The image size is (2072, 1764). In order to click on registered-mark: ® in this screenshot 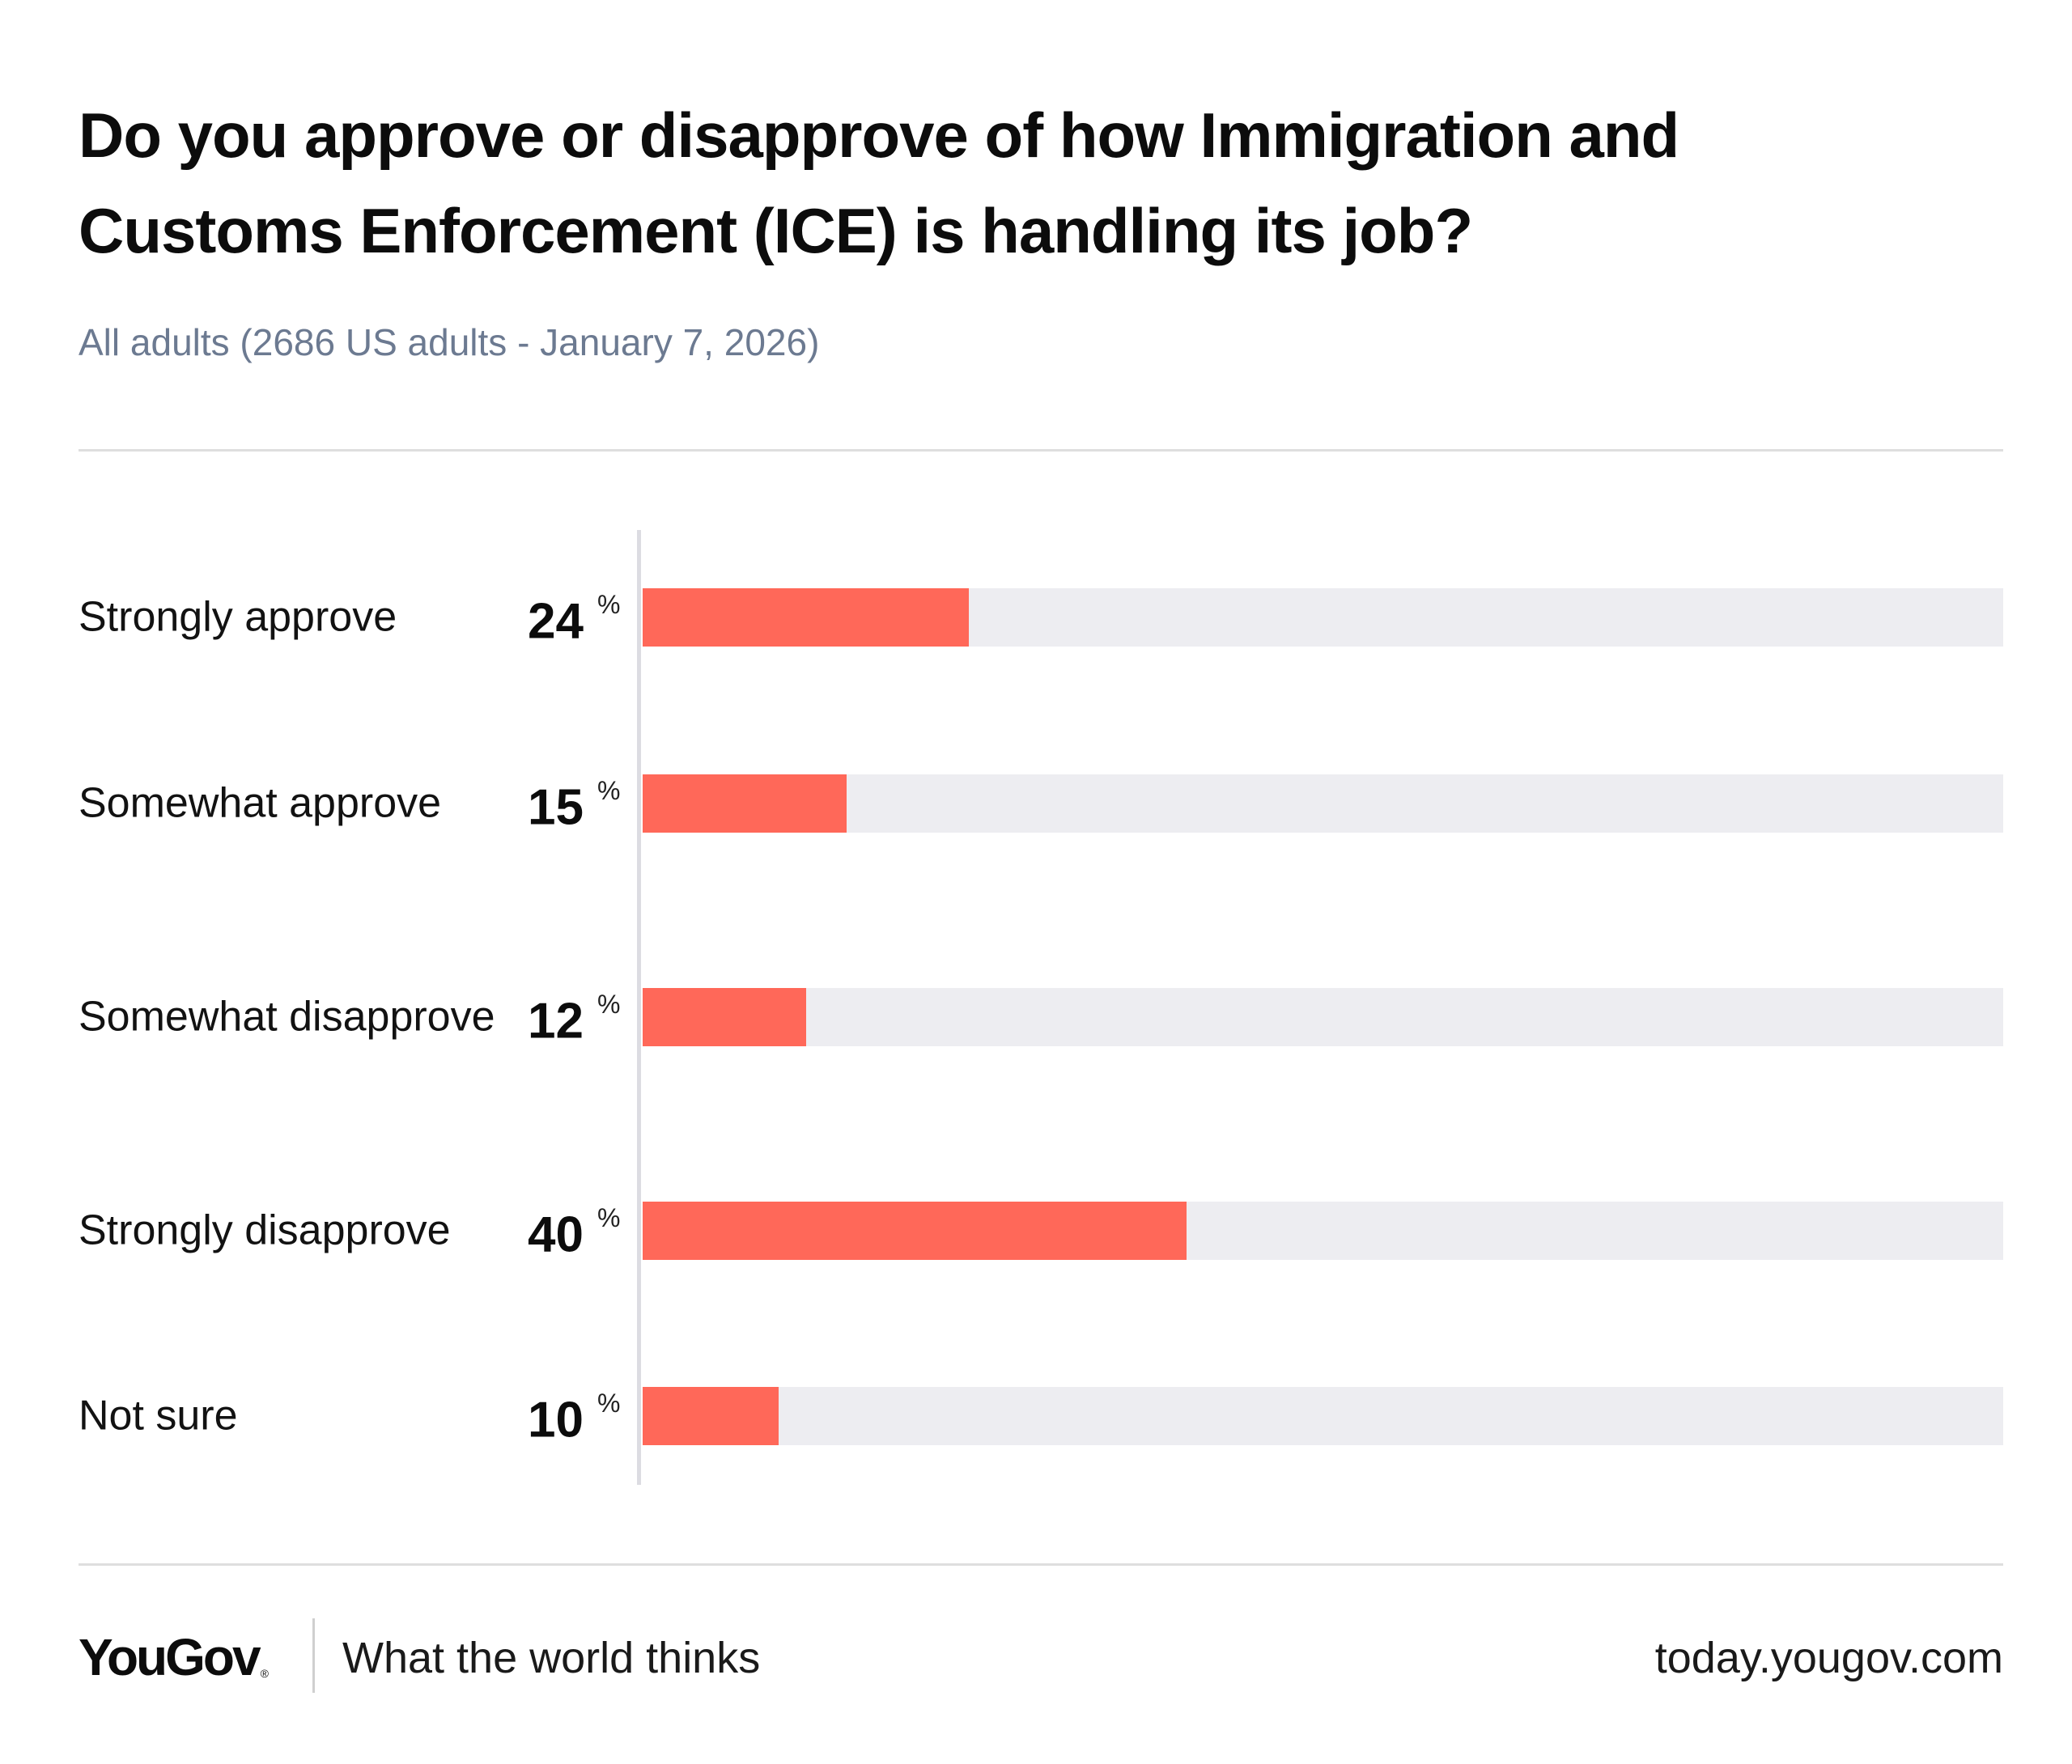, I will do `click(264, 1673)`.